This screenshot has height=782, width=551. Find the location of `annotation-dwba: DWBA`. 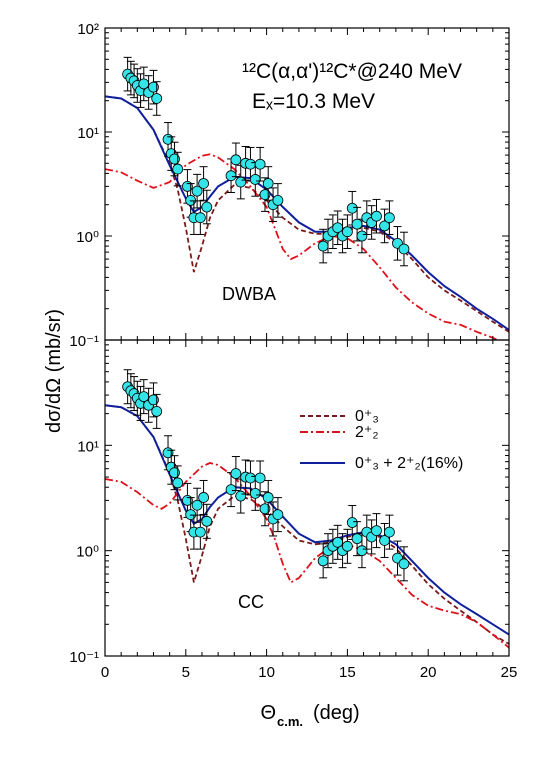

annotation-dwba: DWBA is located at coordinates (249, 294).